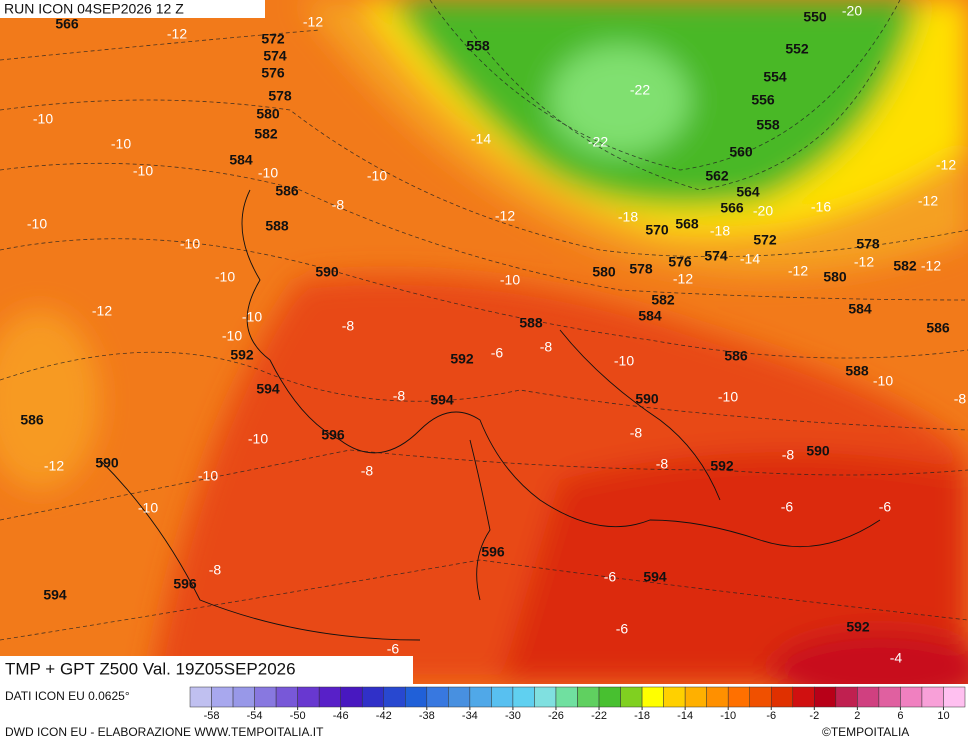 The image size is (968, 745). I want to click on colorbar-tick-label: -58, so click(212, 716).